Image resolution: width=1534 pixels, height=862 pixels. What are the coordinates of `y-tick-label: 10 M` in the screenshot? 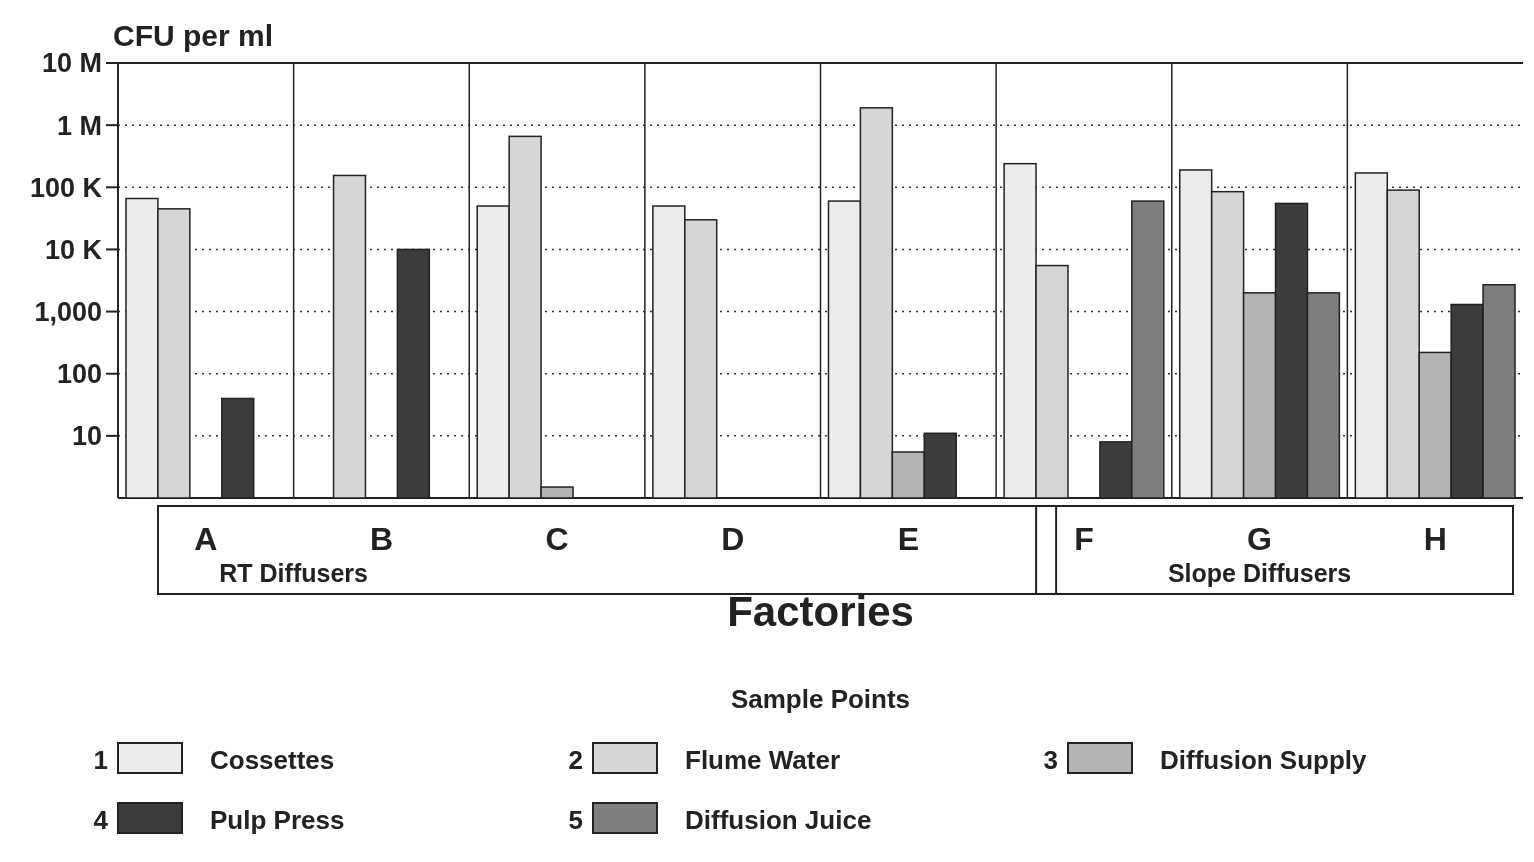 It's located at (71, 63).